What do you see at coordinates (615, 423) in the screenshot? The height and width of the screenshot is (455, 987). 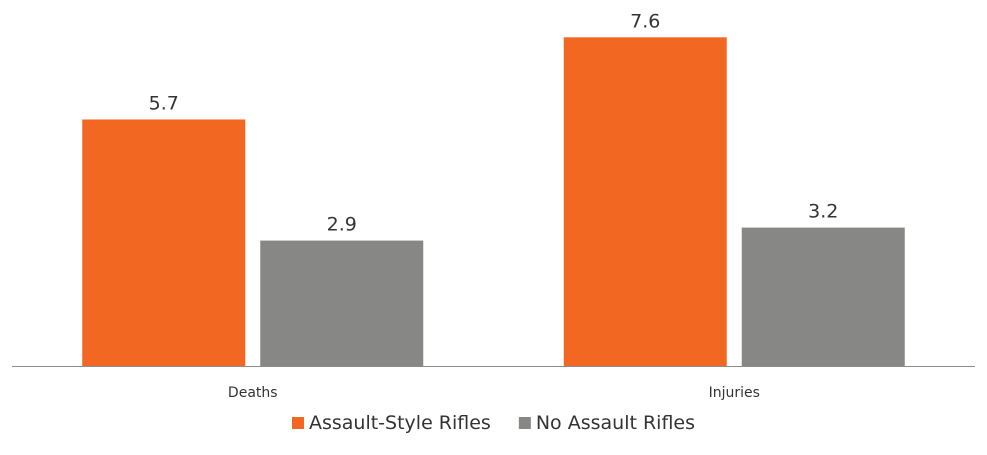 I see `legend-label-1: No Assault Rifles` at bounding box center [615, 423].